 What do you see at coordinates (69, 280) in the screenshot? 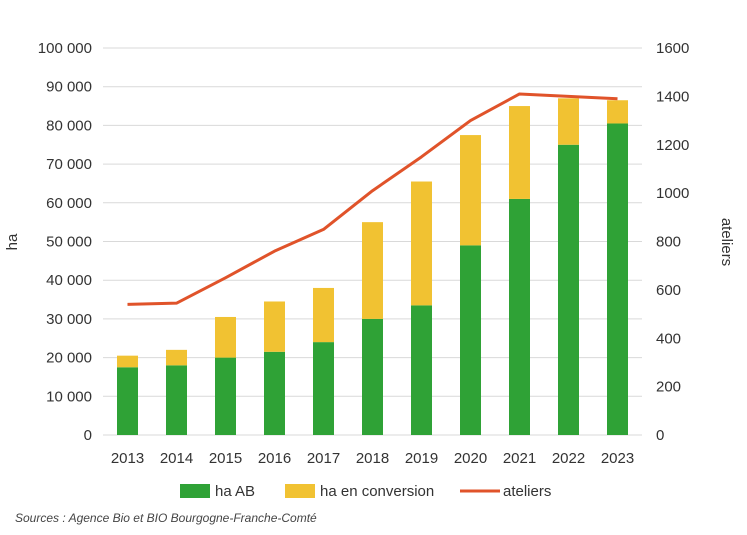
I see `y-tick-label: 40 000` at bounding box center [69, 280].